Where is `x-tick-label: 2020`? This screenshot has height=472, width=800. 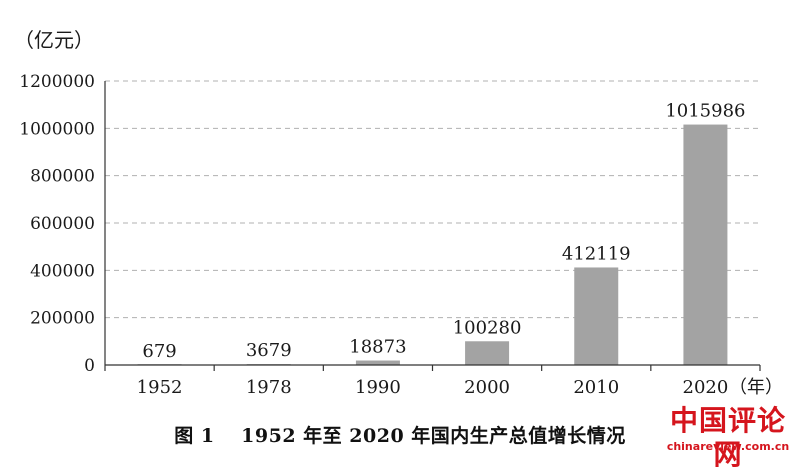 x-tick-label: 2020 is located at coordinates (706, 387).